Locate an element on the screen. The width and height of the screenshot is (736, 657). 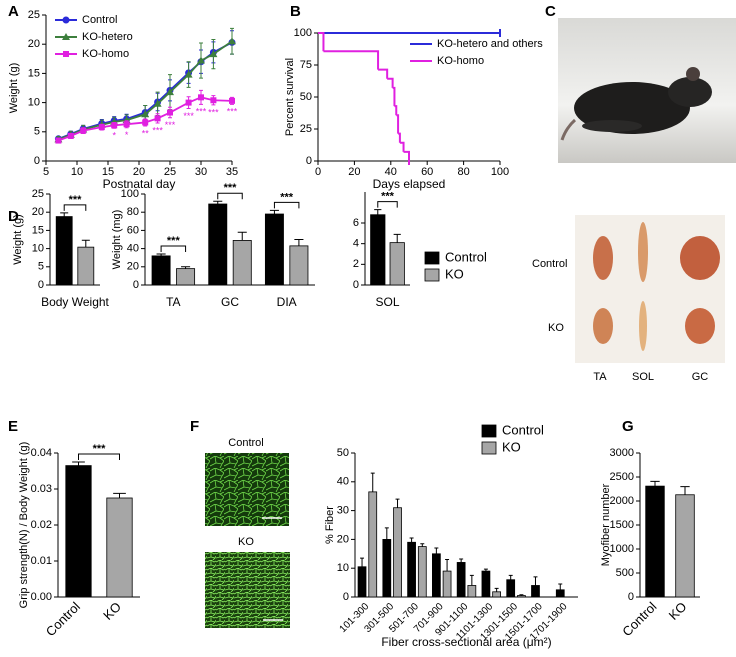
y-tick-label: 0.04 is located at coordinates (41, 453).